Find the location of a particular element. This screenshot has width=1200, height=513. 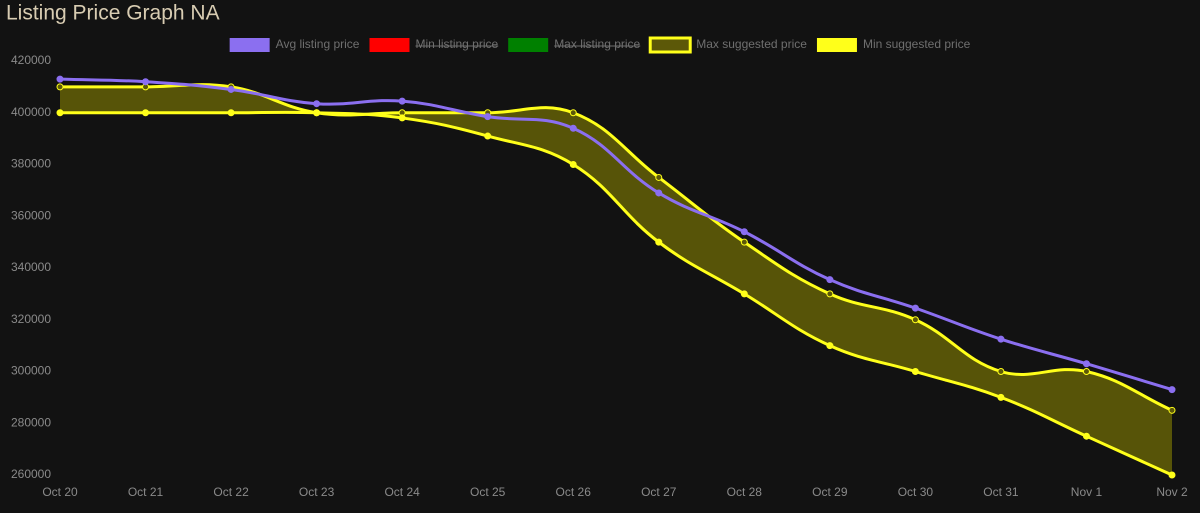

legend-item: Min suggested price is located at coordinates (893, 44).